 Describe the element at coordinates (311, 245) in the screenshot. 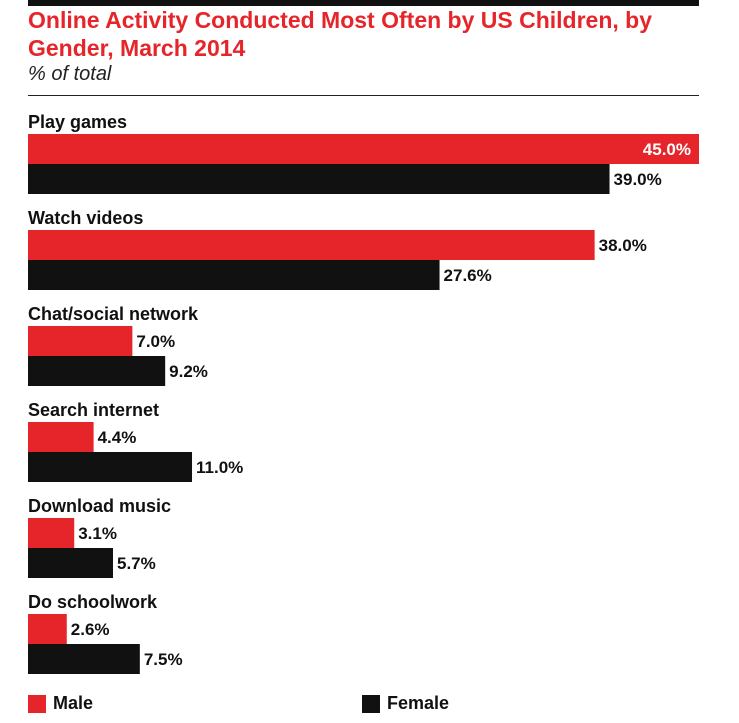

I see `bar-male-watch-videos` at that location.